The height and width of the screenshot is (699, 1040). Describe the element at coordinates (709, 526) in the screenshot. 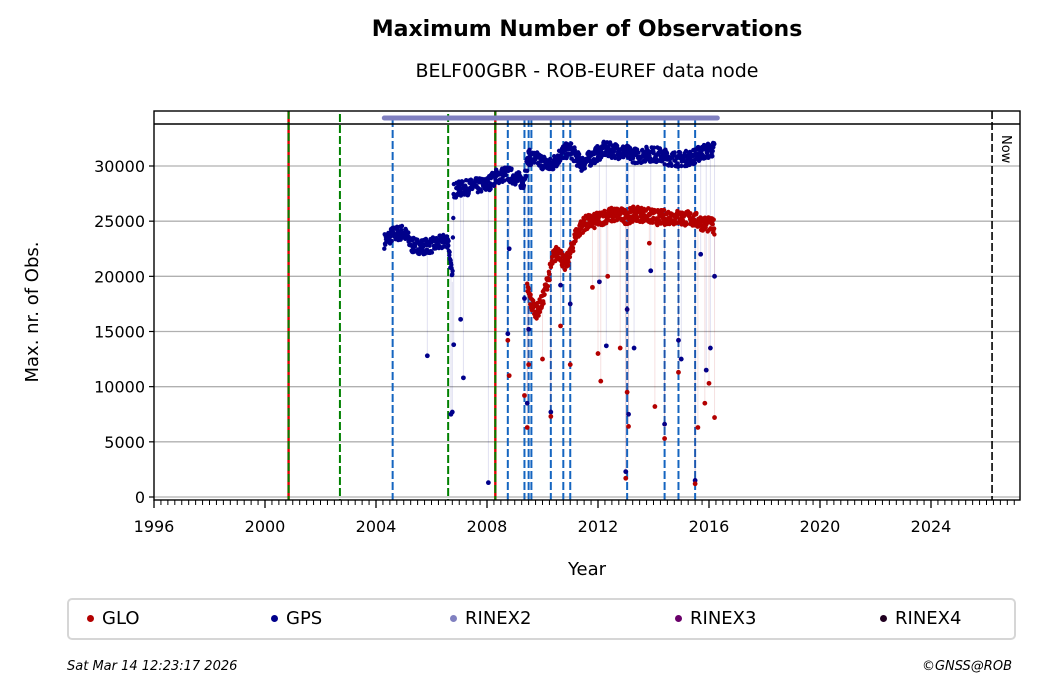

I see `x-tick-label: 2016` at that location.